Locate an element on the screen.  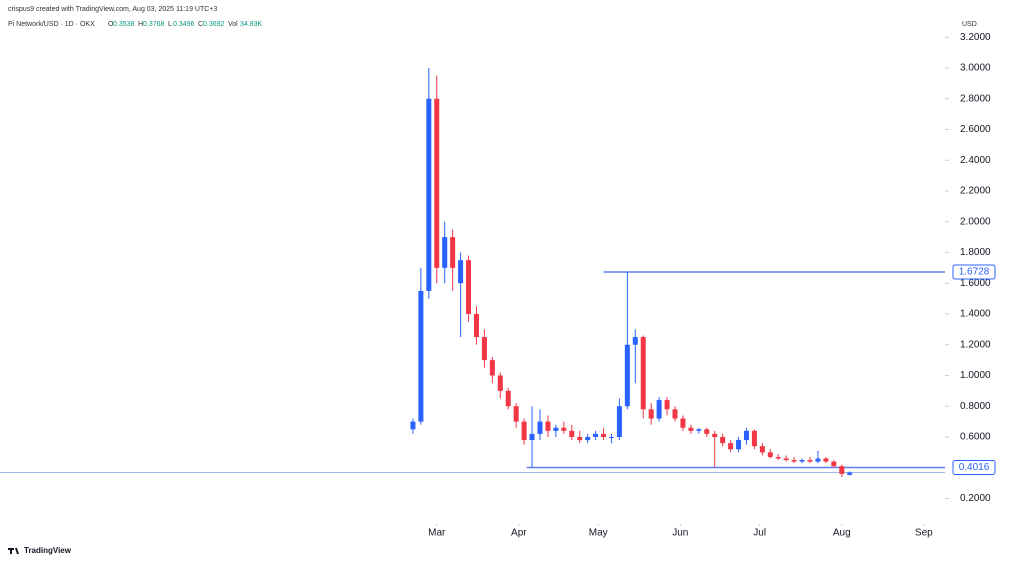
level-label: 0.4016 is located at coordinates (974, 467).